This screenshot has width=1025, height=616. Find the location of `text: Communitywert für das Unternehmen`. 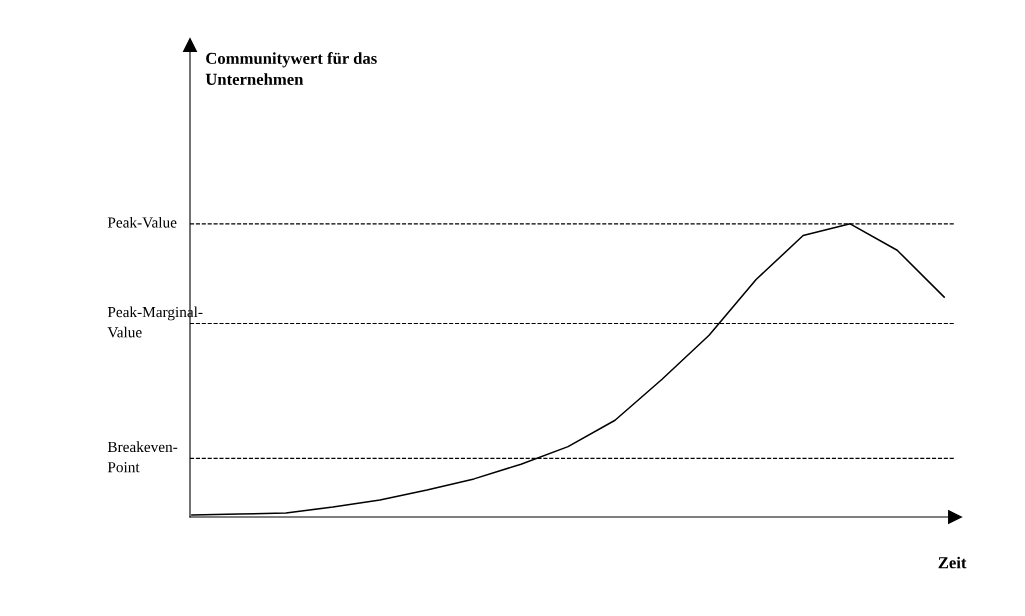

text: Communitywert für das Unternehmen is located at coordinates (291, 68).